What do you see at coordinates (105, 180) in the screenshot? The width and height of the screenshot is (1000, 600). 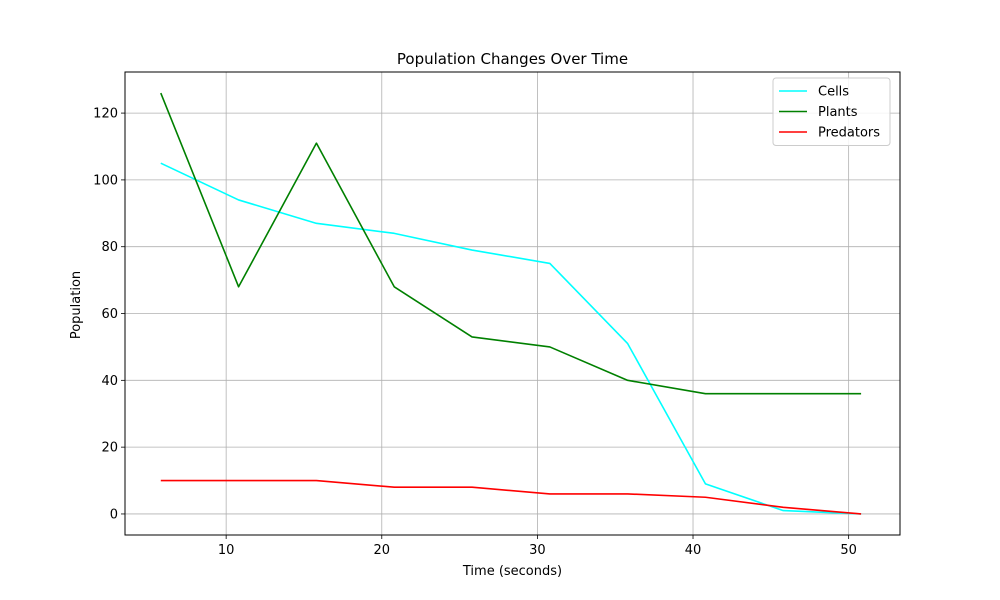 I see `y-tick-label: 100` at bounding box center [105, 180].